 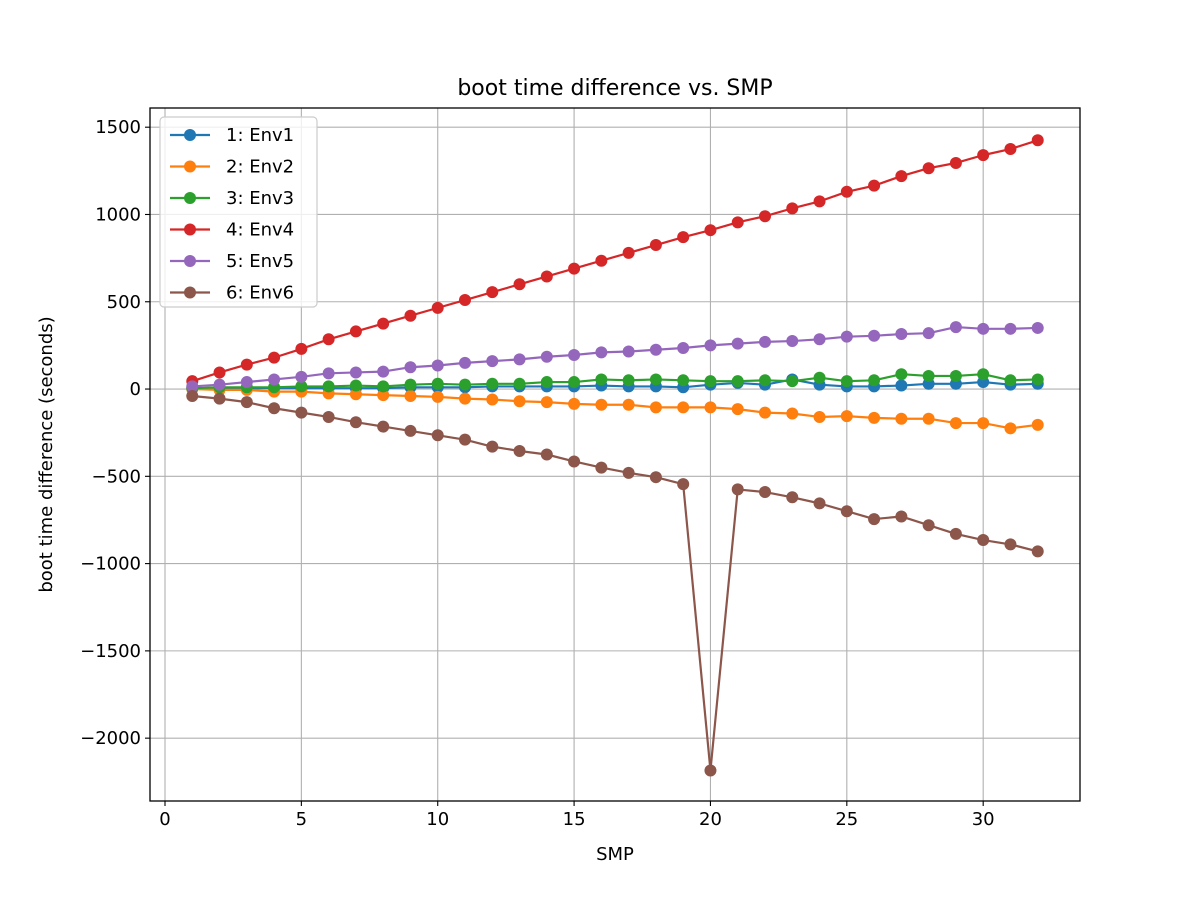 I want to click on y-axis-title: boot time difference (seconds), so click(x=46, y=454).